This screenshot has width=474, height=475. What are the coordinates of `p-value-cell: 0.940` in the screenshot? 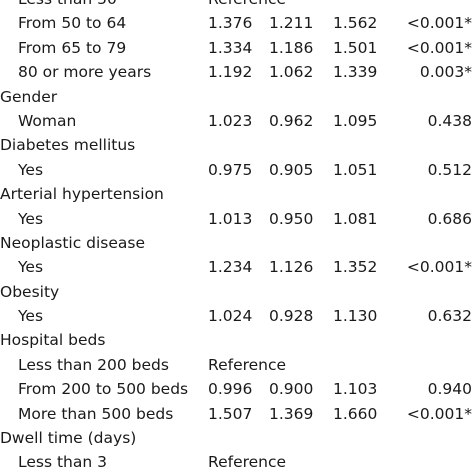 It's located at (449, 389).